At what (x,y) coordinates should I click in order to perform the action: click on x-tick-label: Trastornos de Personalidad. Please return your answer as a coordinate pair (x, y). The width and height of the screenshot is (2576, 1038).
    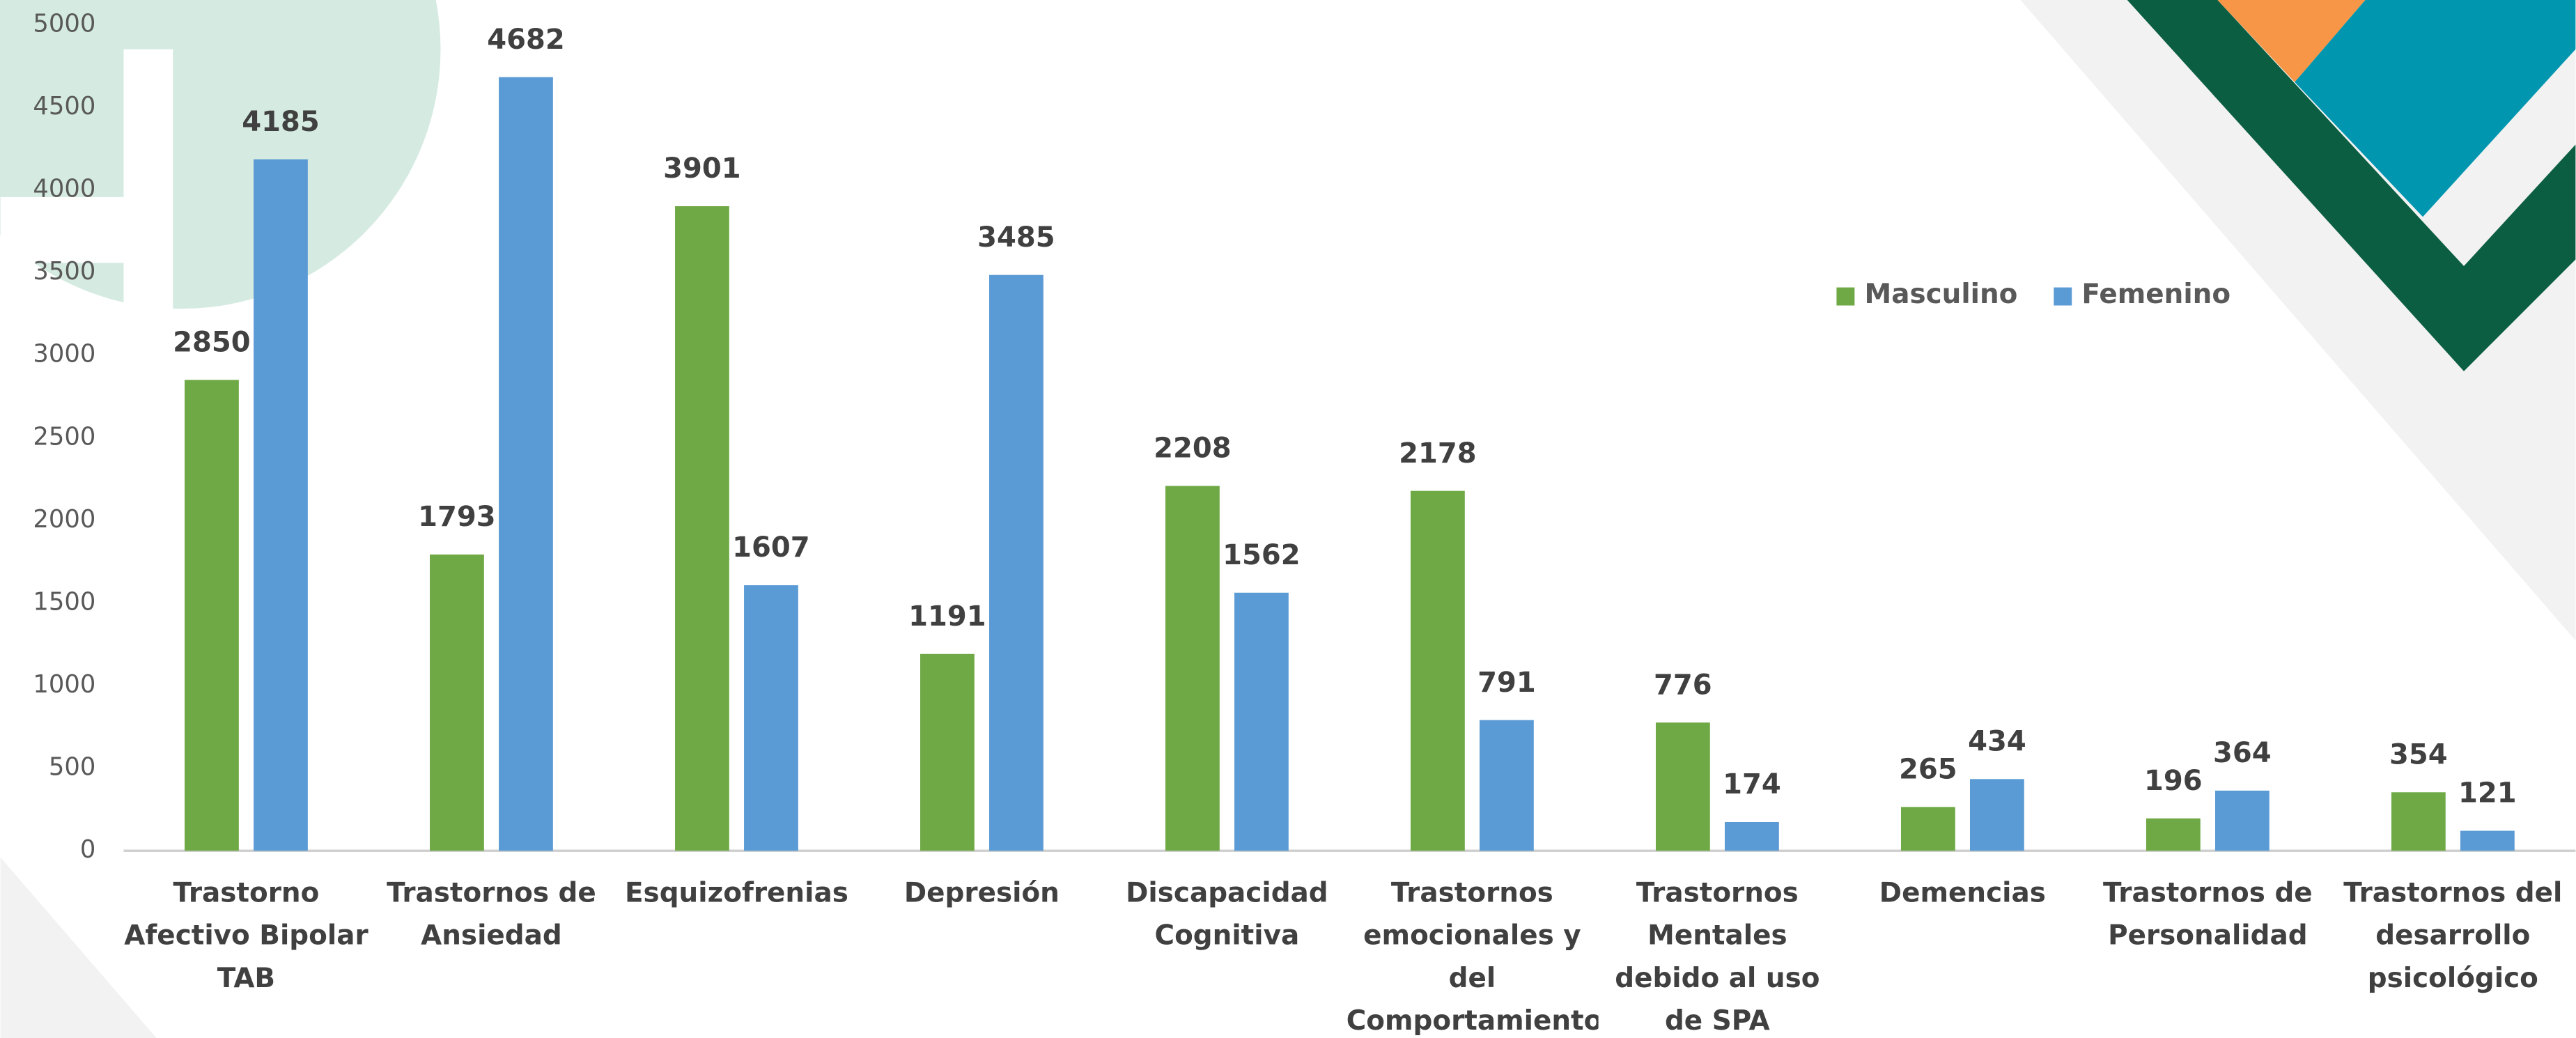
    Looking at the image, I should click on (2207, 914).